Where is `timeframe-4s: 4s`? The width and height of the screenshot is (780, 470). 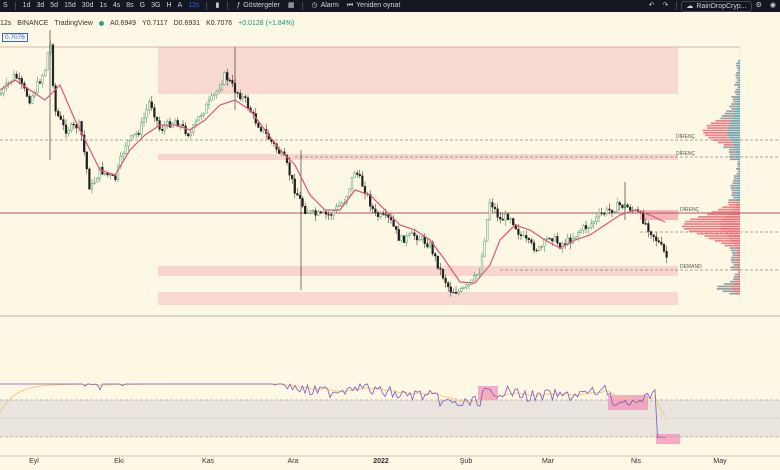
timeframe-4s: 4s is located at coordinates (116, 5).